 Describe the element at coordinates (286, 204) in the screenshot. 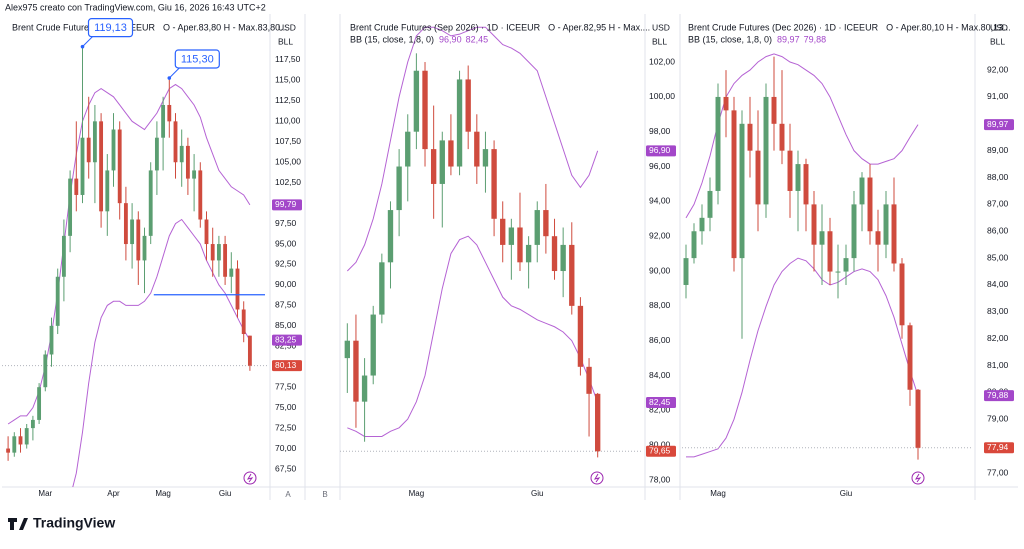

I see `price-label: 99,79` at that location.